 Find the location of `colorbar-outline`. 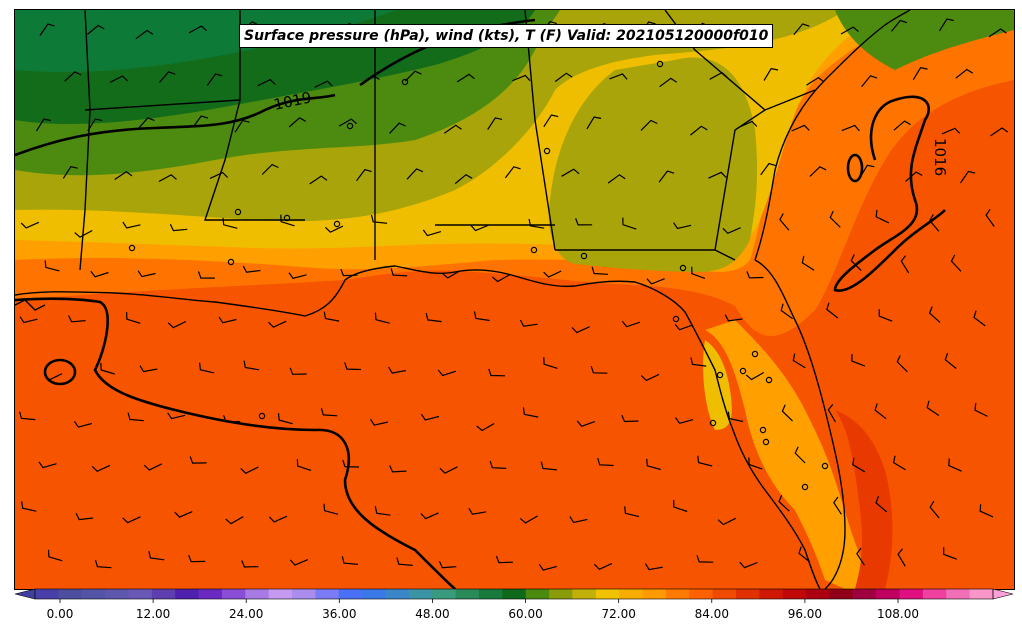

colorbar-outline is located at coordinates (514, 594).